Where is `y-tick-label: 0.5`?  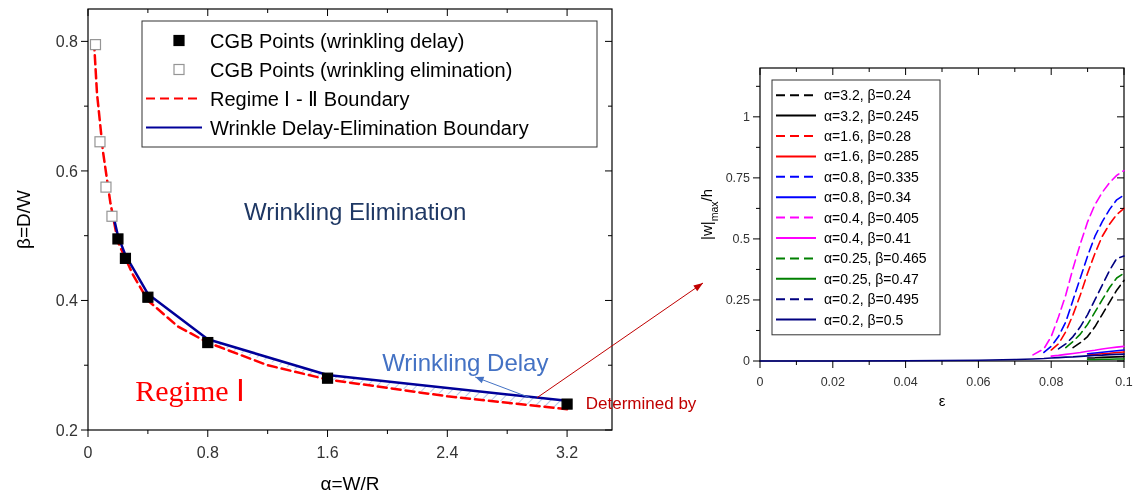 y-tick-label: 0.5 is located at coordinates (741, 239).